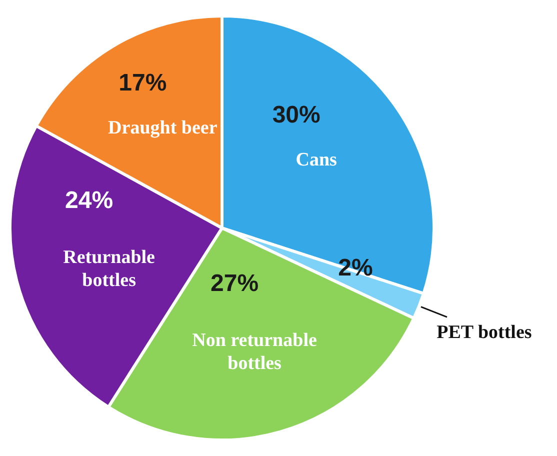 Image resolution: width=557 pixels, height=456 pixels. I want to click on data-label: 24%, so click(89, 200).